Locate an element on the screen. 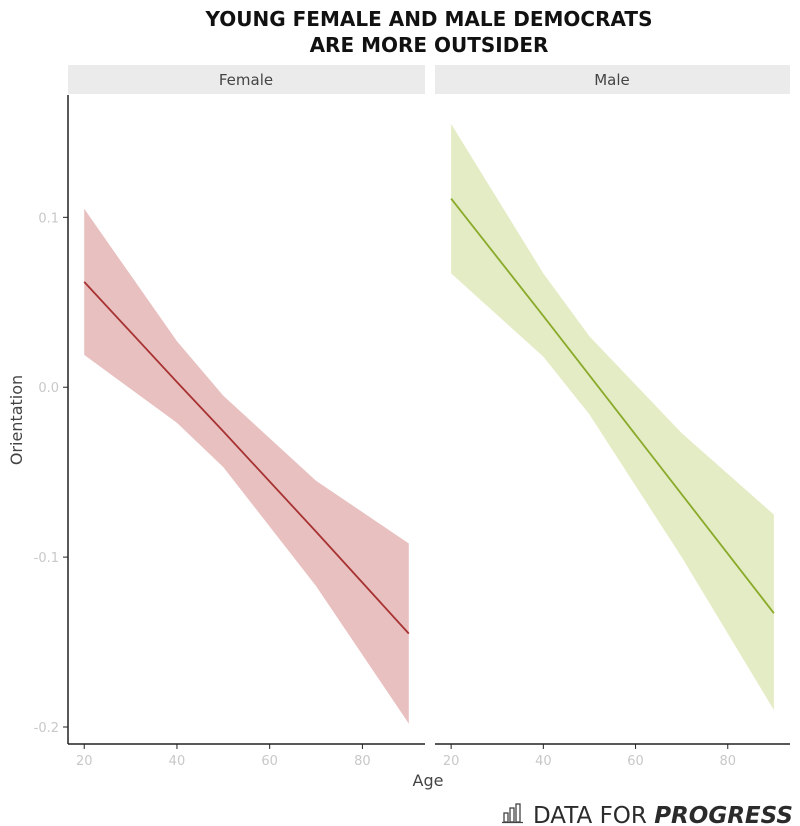 The image size is (800, 826). x-tick-label-female-80: 80 is located at coordinates (362, 761).